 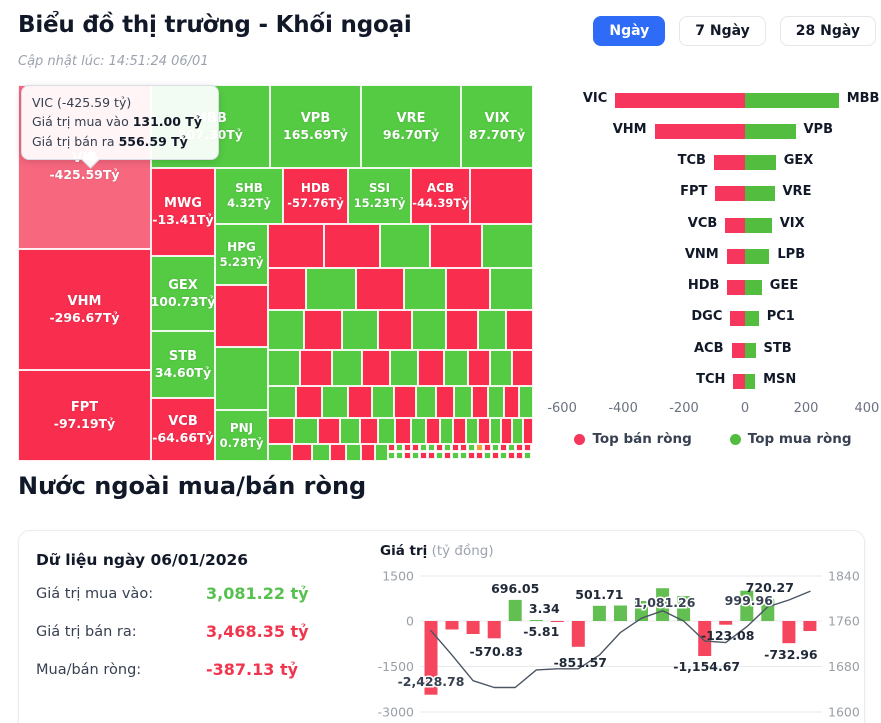 I want to click on pair-bar-buy-MBB, so click(x=792, y=100).